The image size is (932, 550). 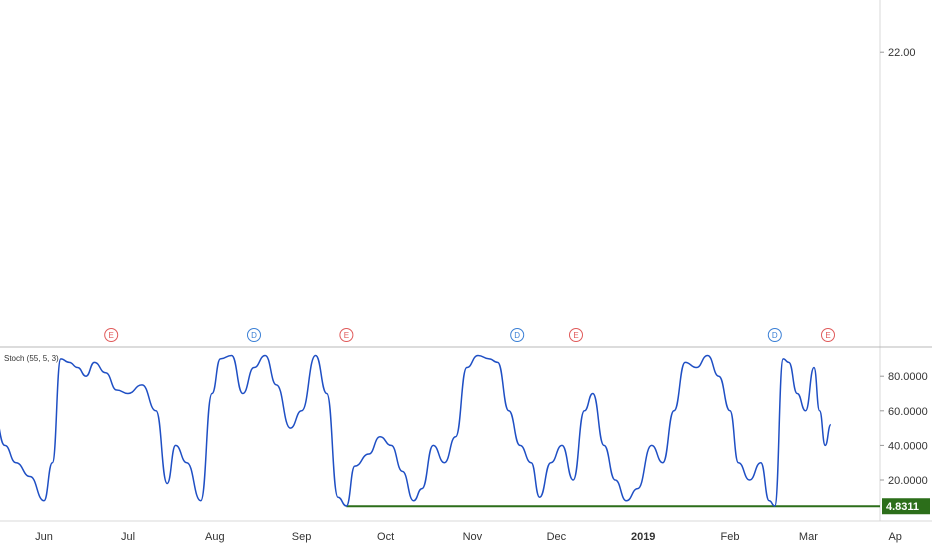 What do you see at coordinates (908, 446) in the screenshot?
I see `stoch-tick-label: 40.0000` at bounding box center [908, 446].